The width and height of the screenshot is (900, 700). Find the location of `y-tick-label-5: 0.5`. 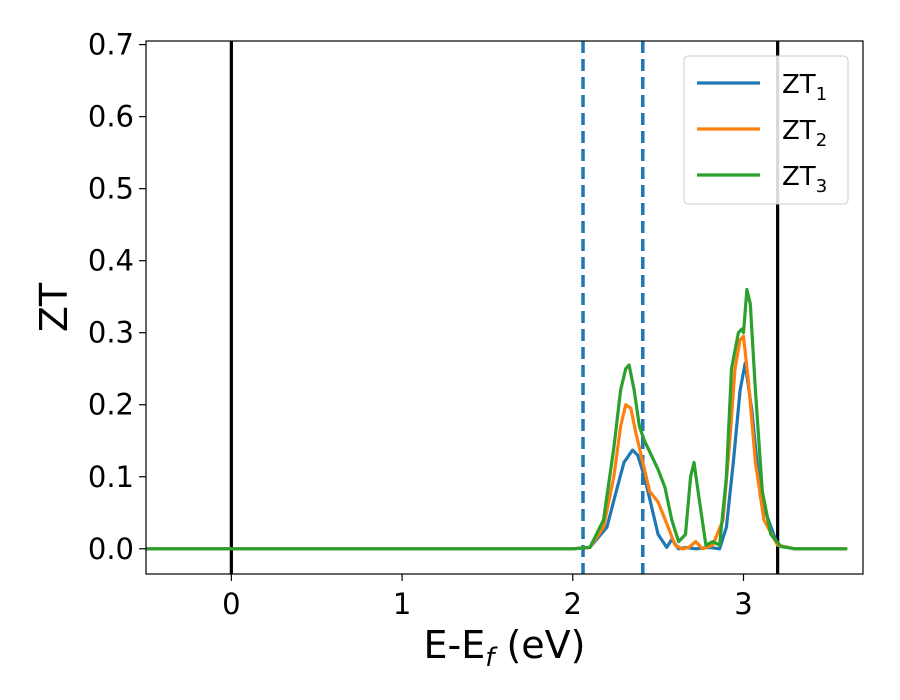

y-tick-label-5: 0.5 is located at coordinates (111, 189).